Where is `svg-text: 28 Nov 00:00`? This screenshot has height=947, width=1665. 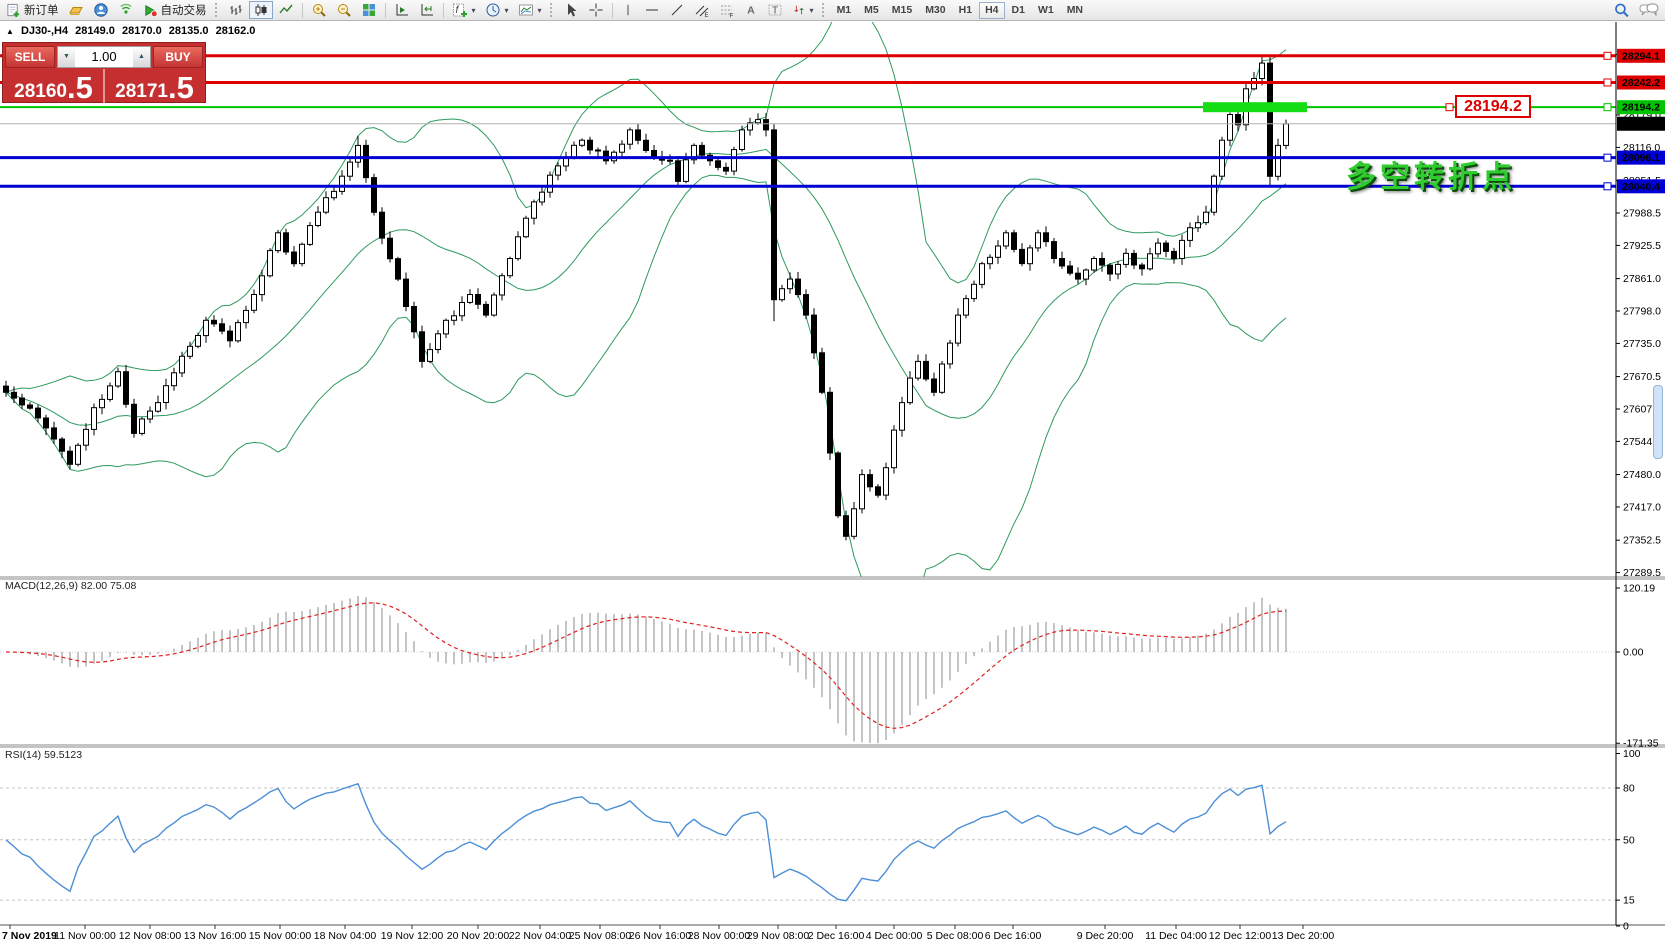 svg-text: 28 Nov 00:00 is located at coordinates (719, 936).